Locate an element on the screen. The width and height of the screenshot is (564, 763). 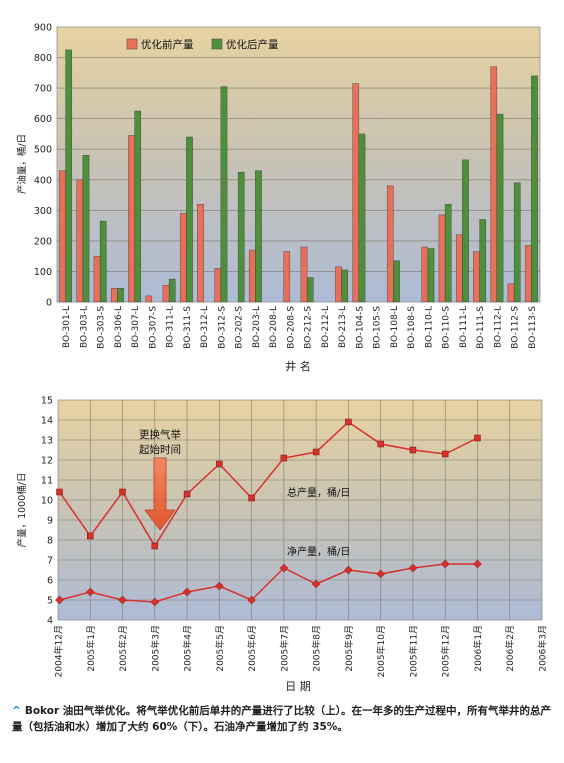
line-y-tick-labels: 4 5 6 7 8 9 10 11 12 13 14 15 is located at coordinates (47, 511).